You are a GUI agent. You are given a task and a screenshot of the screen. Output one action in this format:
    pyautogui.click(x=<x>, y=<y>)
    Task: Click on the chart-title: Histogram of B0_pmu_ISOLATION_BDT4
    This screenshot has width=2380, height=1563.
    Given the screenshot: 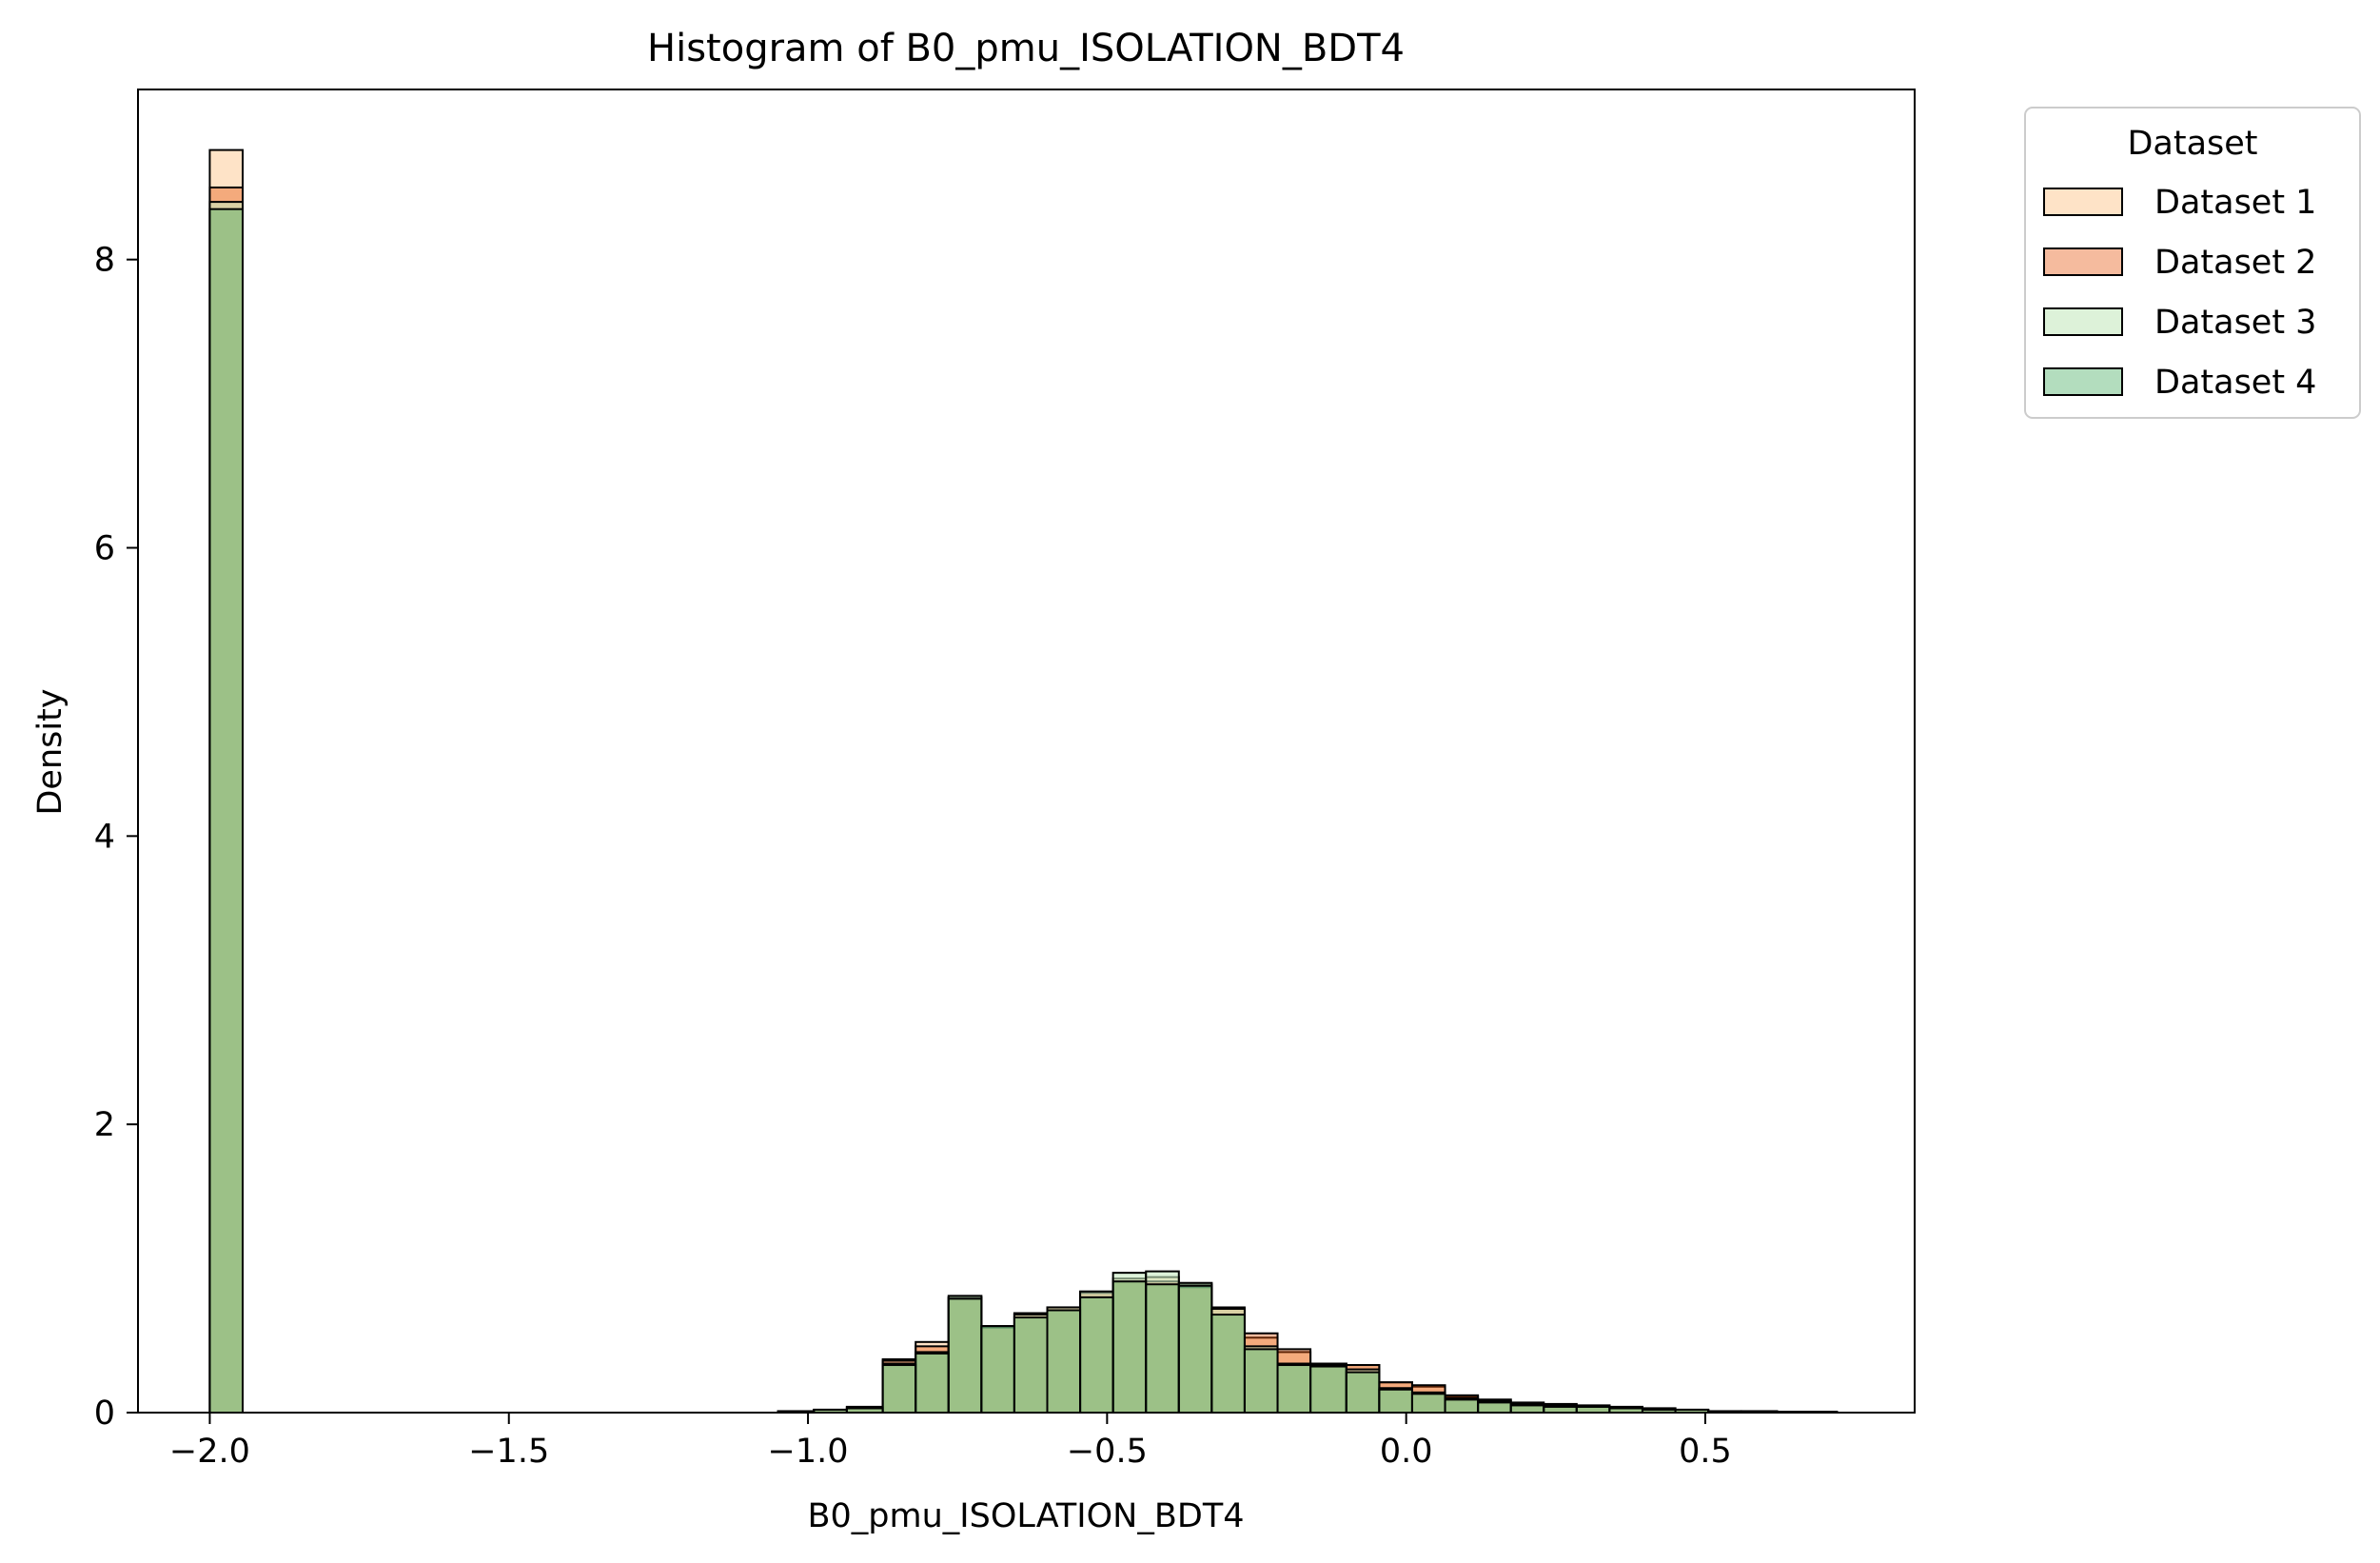 What is the action you would take?
    pyautogui.click(x=1026, y=49)
    